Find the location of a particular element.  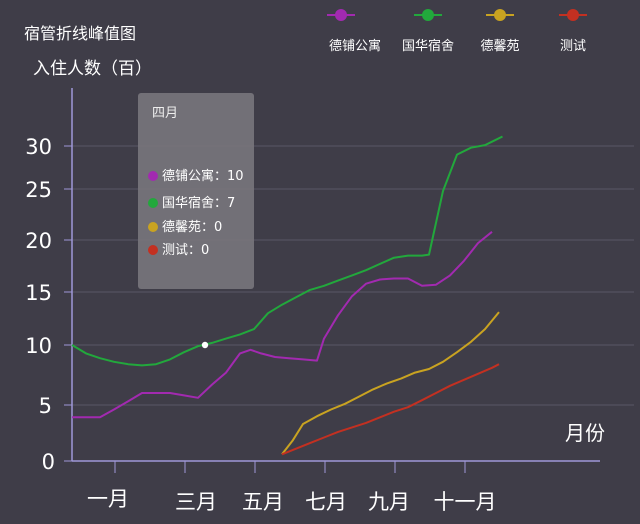

y-tick-label: 25 is located at coordinates (38, 190).